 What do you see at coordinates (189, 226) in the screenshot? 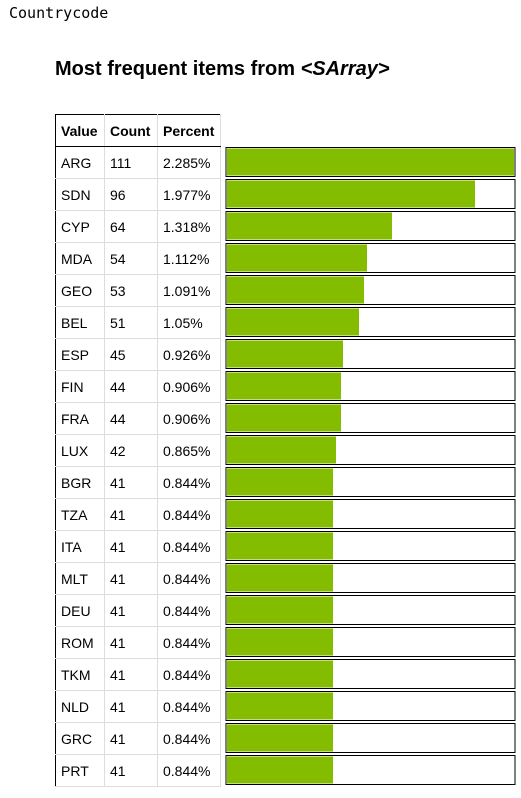
I see `row-percent-cell: 1.318%` at bounding box center [189, 226].